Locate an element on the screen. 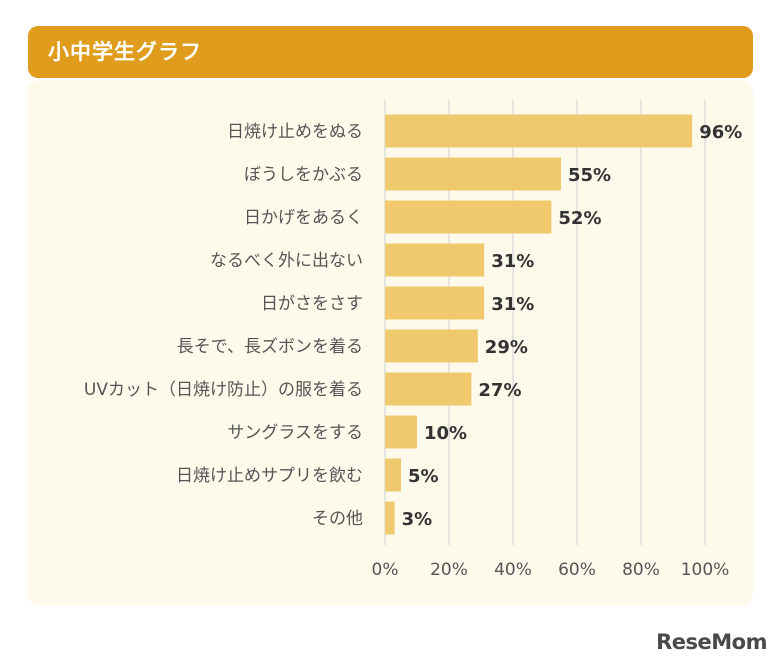 The width and height of the screenshot is (781, 664). chart-title: 小中学生グラフ is located at coordinates (125, 52).